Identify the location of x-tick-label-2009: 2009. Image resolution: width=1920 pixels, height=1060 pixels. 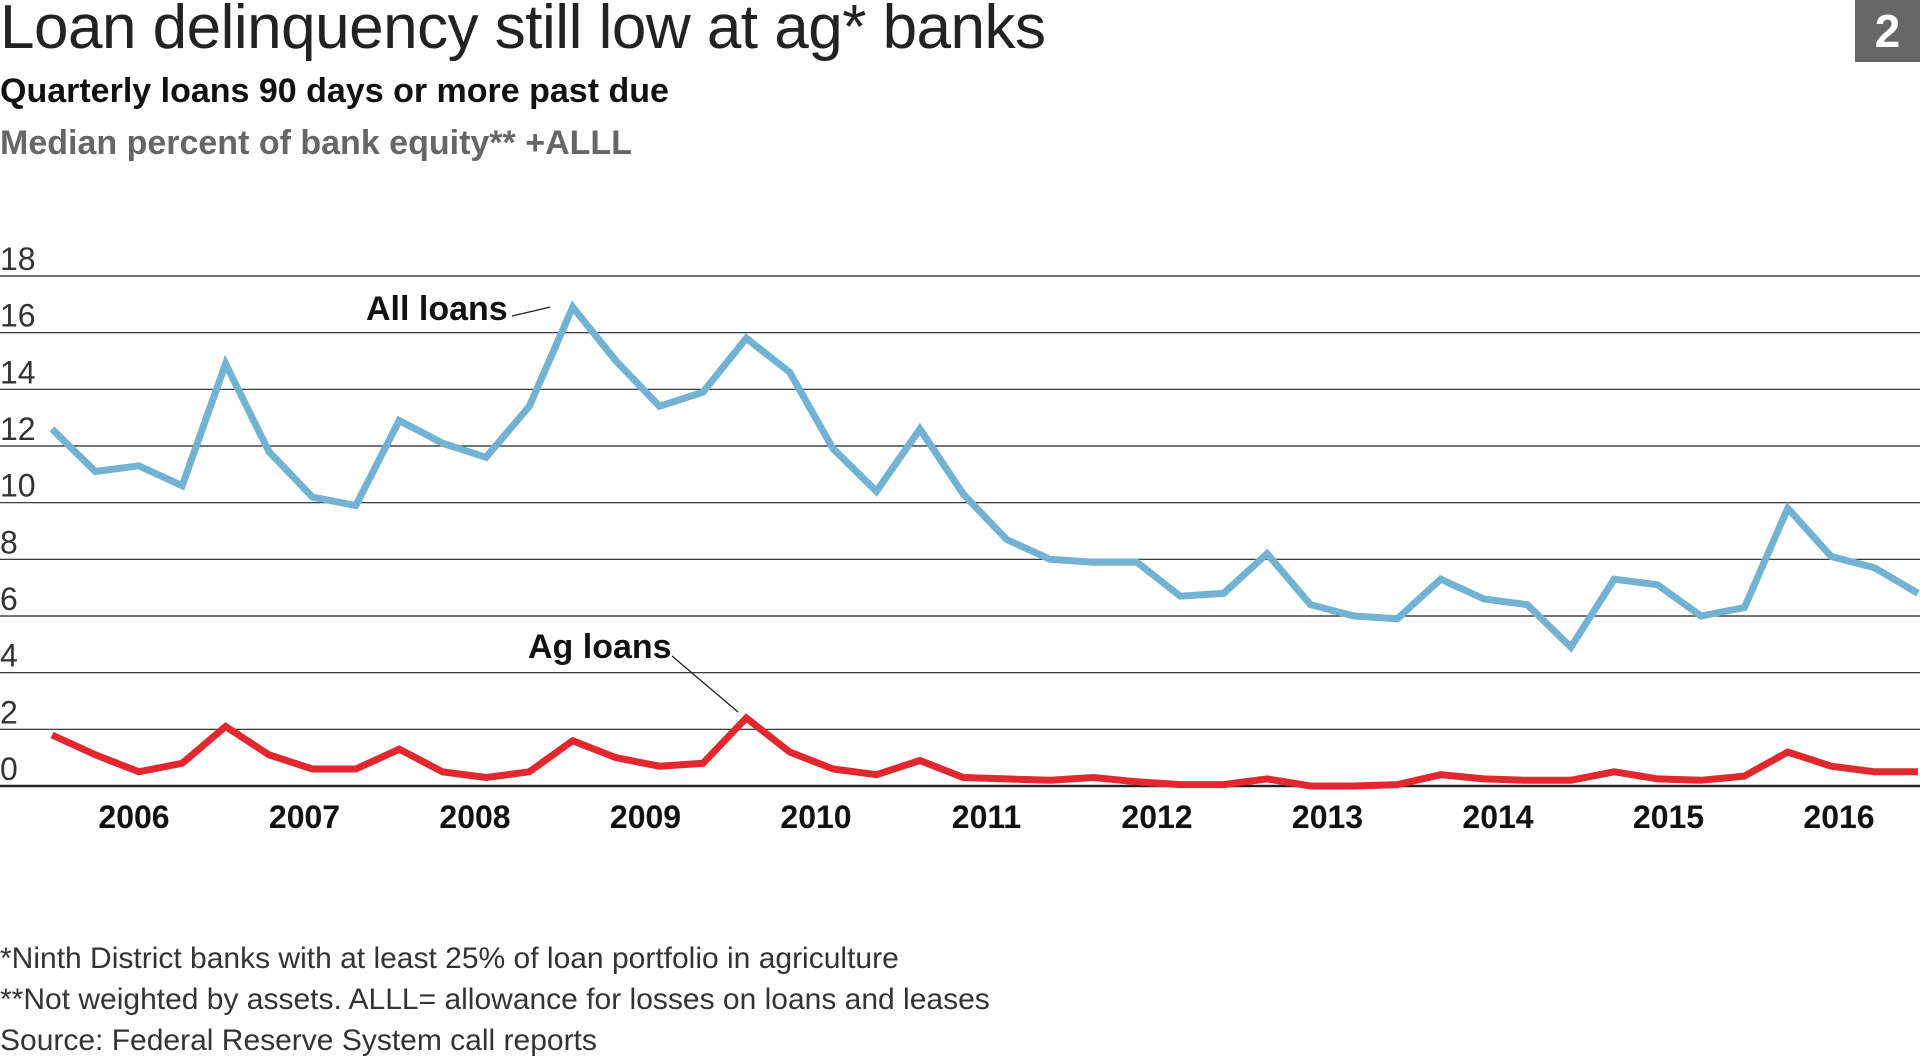
(645, 817).